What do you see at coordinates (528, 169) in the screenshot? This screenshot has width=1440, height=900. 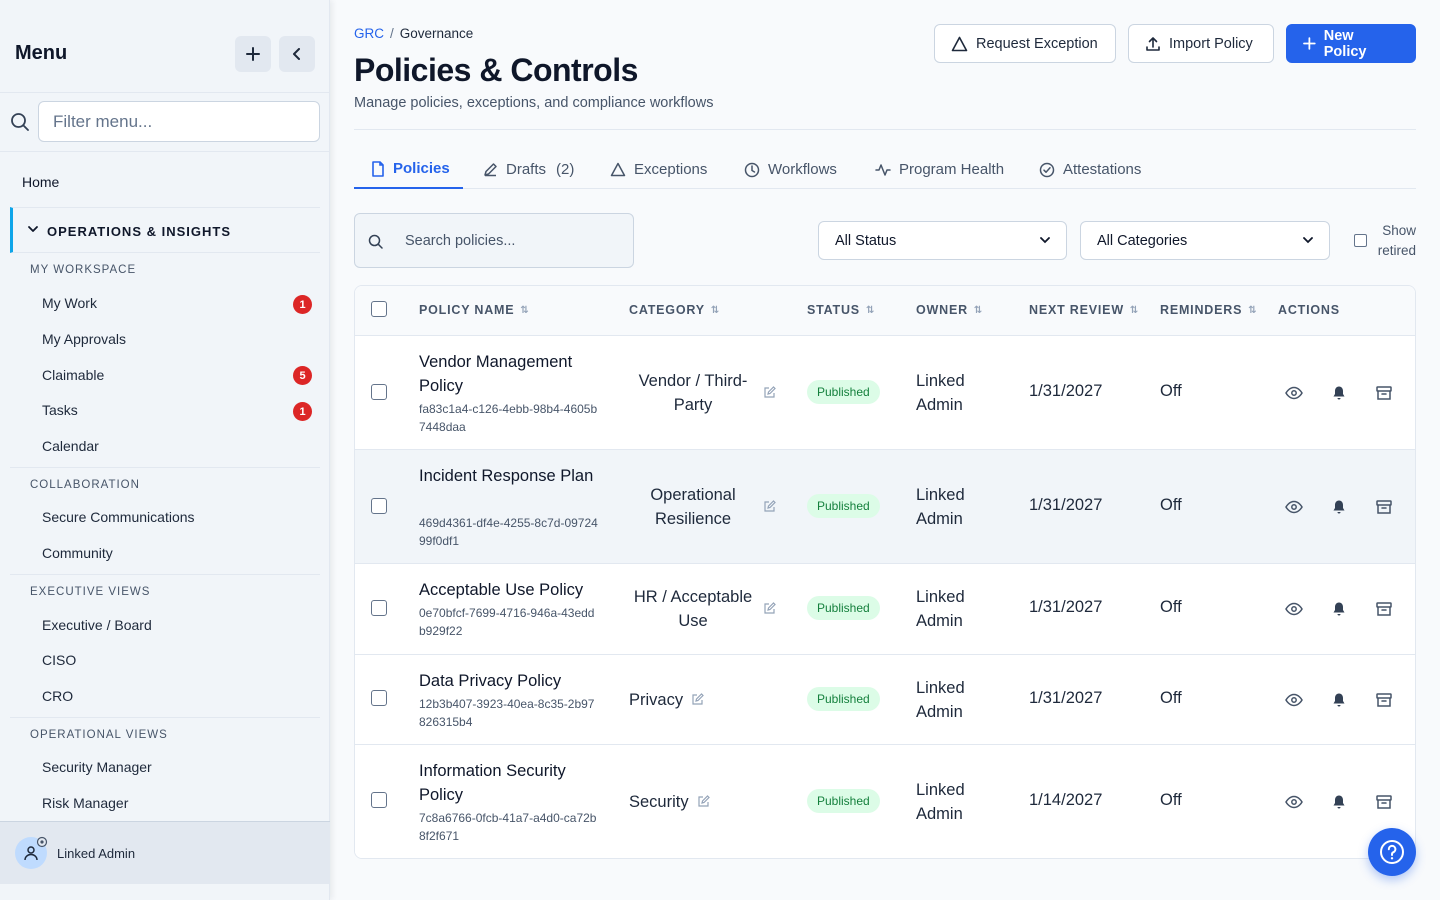 I see `tab-drafts: Drafts (2)` at bounding box center [528, 169].